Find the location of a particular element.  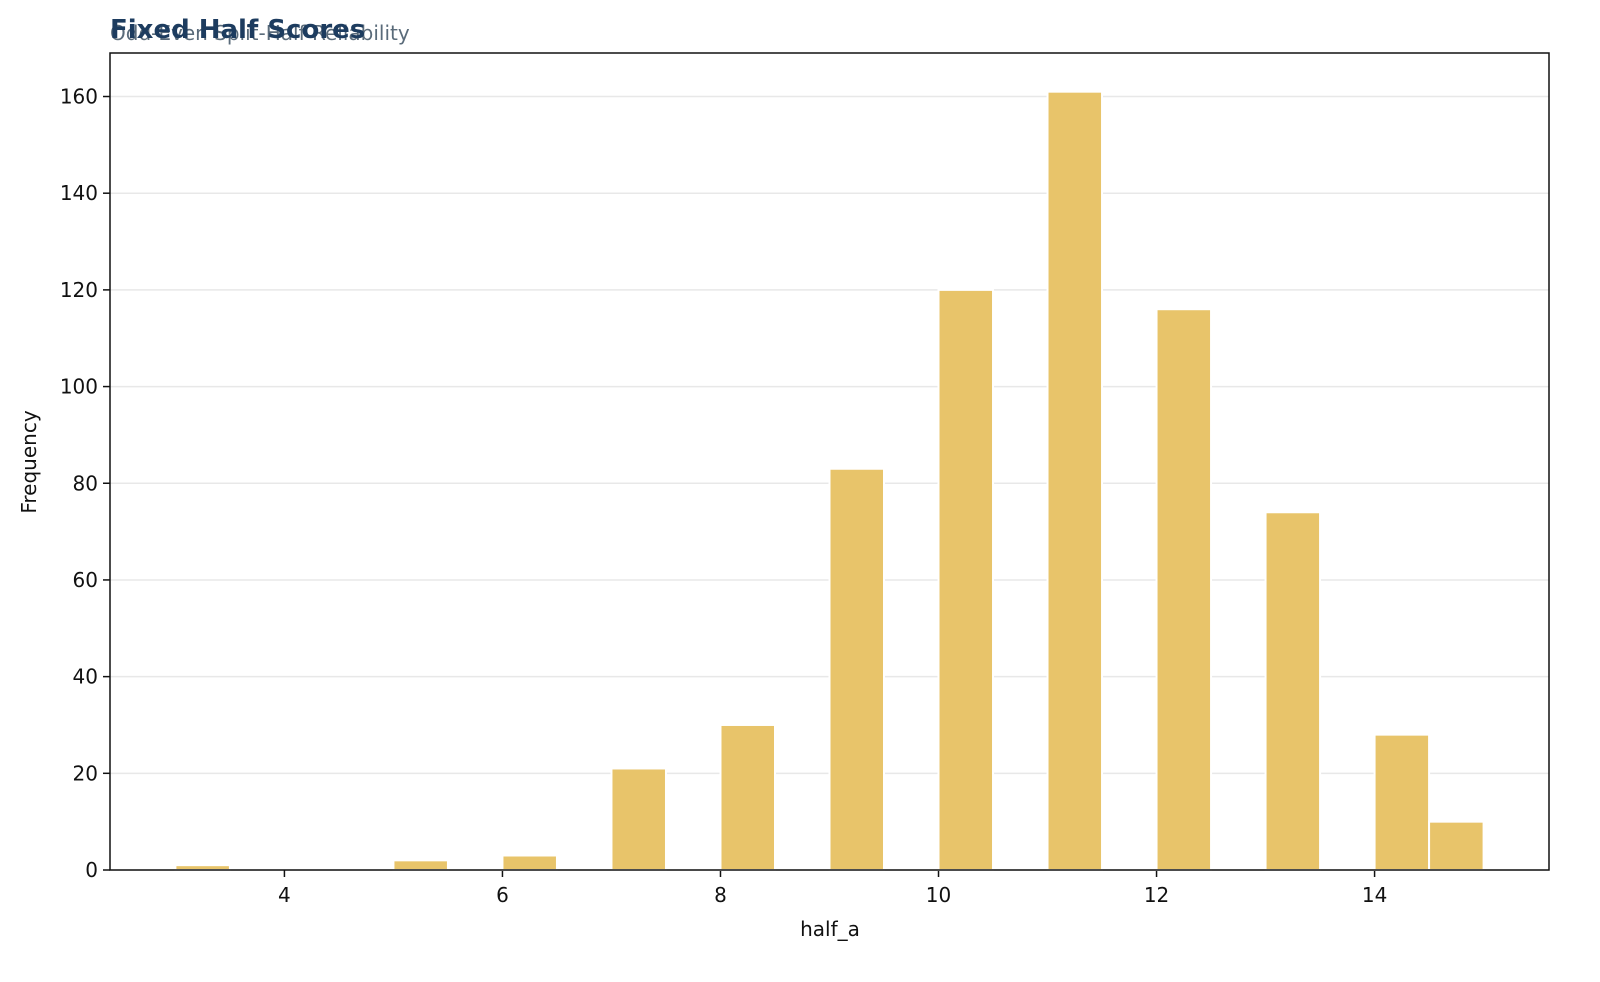

chart-subtitle: Odd-Even Split-Half Reliability is located at coordinates (260, 33).